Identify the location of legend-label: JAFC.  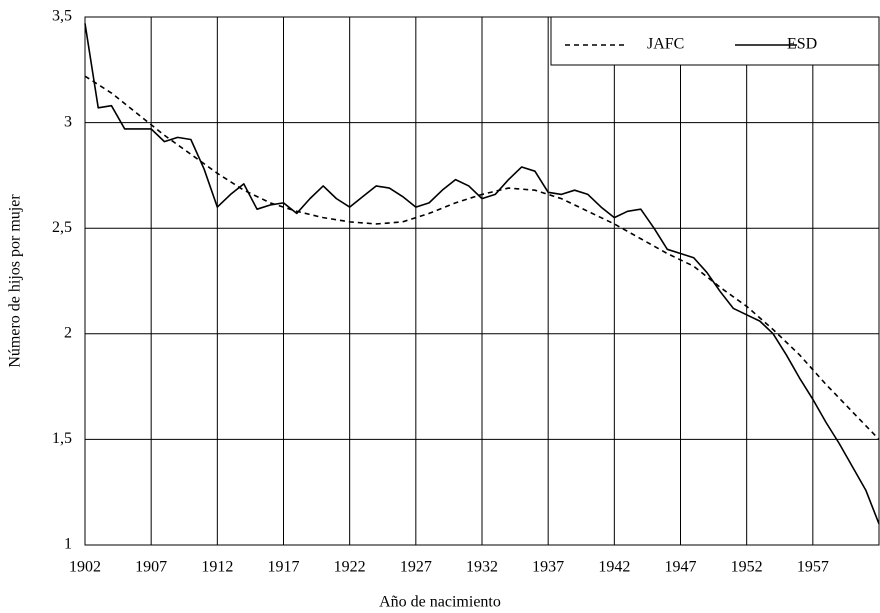
(665, 44).